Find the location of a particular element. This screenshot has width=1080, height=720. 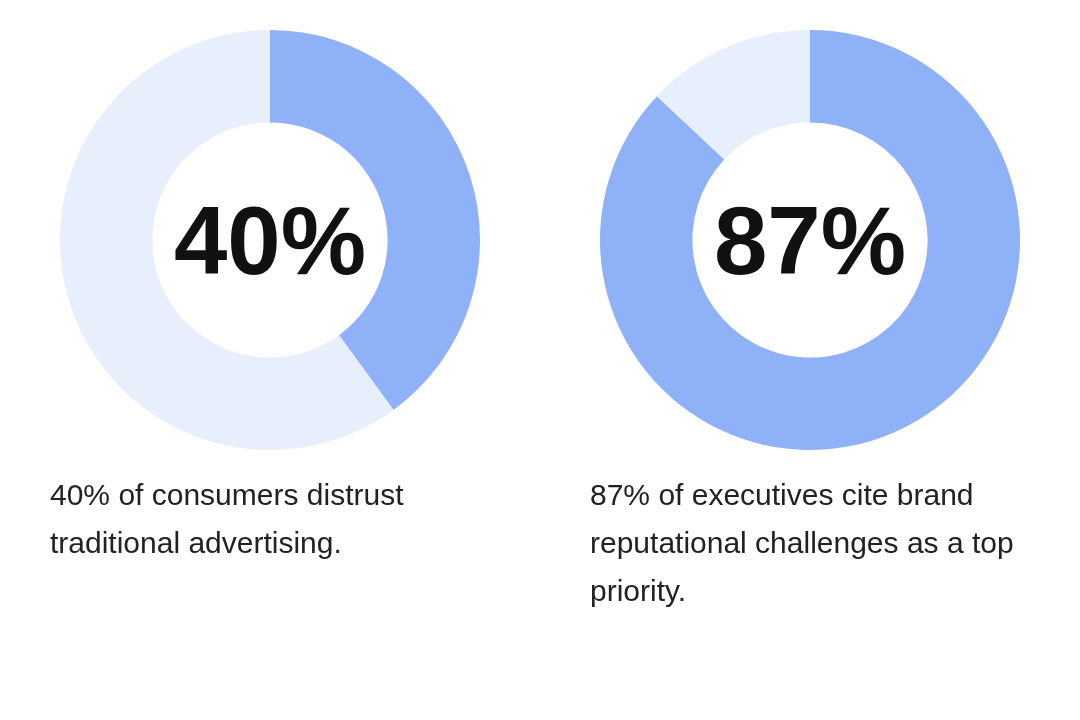

text: 87% of executives cite brand reputational challenges as a top priority. is located at coordinates (806, 542).